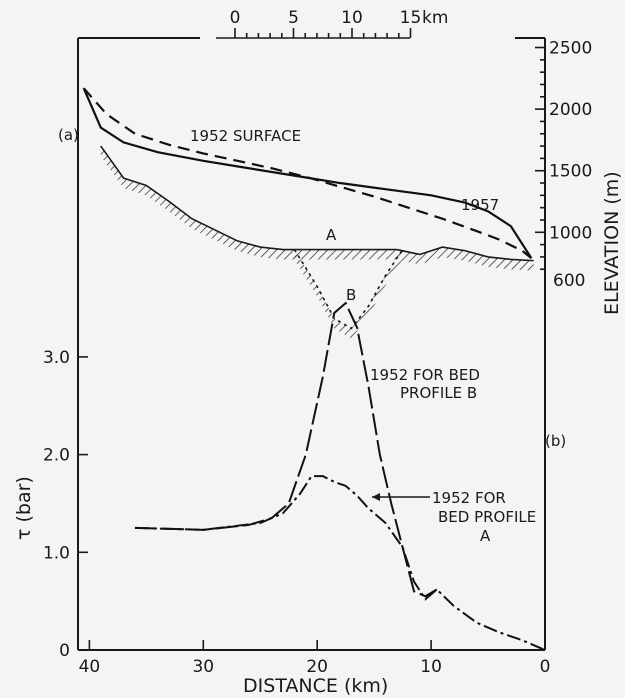  What do you see at coordinates (24, 508) in the screenshot?
I see `left-axis-title: τ (bar)` at bounding box center [24, 508].